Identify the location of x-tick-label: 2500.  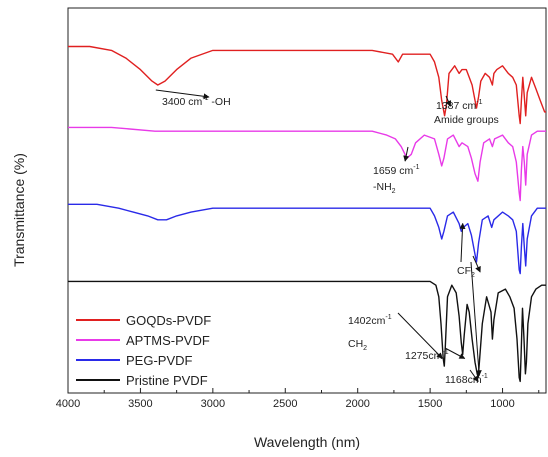
(285, 404).